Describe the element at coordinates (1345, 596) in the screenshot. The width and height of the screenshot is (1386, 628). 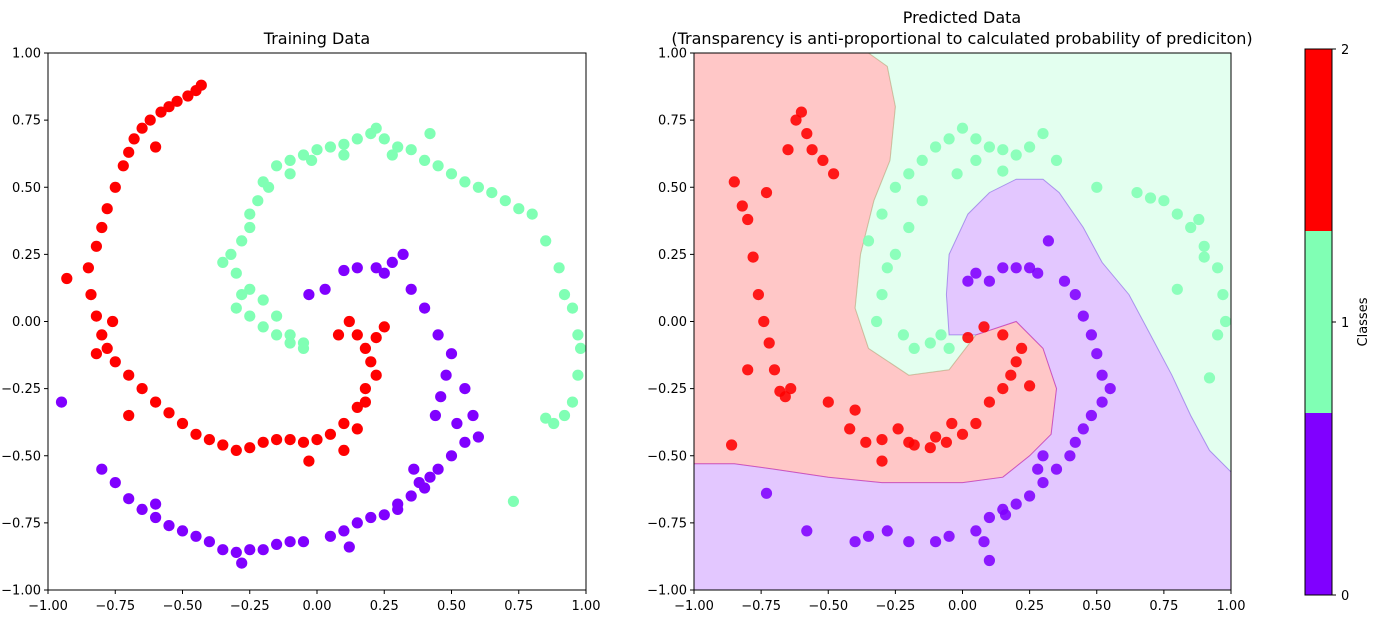
I see `colorbar-tick-label-0: 0` at that location.